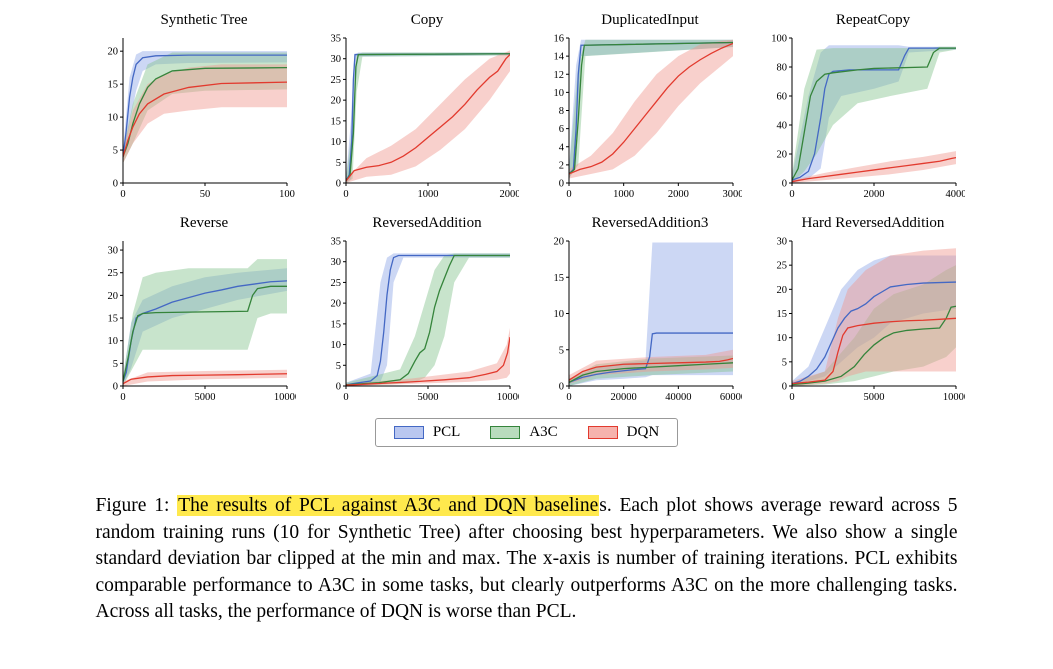  Describe the element at coordinates (427, 223) in the screenshot. I see `chart-title: ReversedAddition` at that location.